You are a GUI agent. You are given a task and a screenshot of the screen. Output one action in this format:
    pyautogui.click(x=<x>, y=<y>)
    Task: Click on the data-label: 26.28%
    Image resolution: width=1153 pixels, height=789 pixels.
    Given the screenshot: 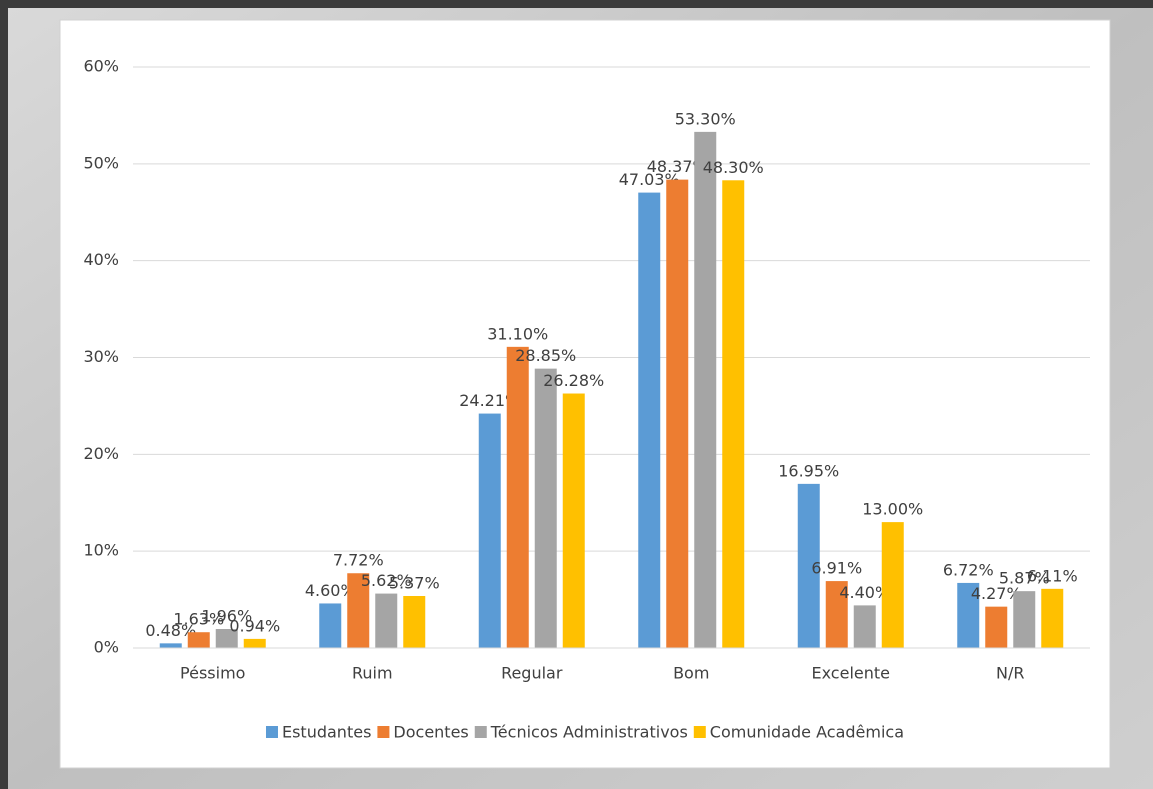 What is the action you would take?
    pyautogui.click(x=573, y=380)
    